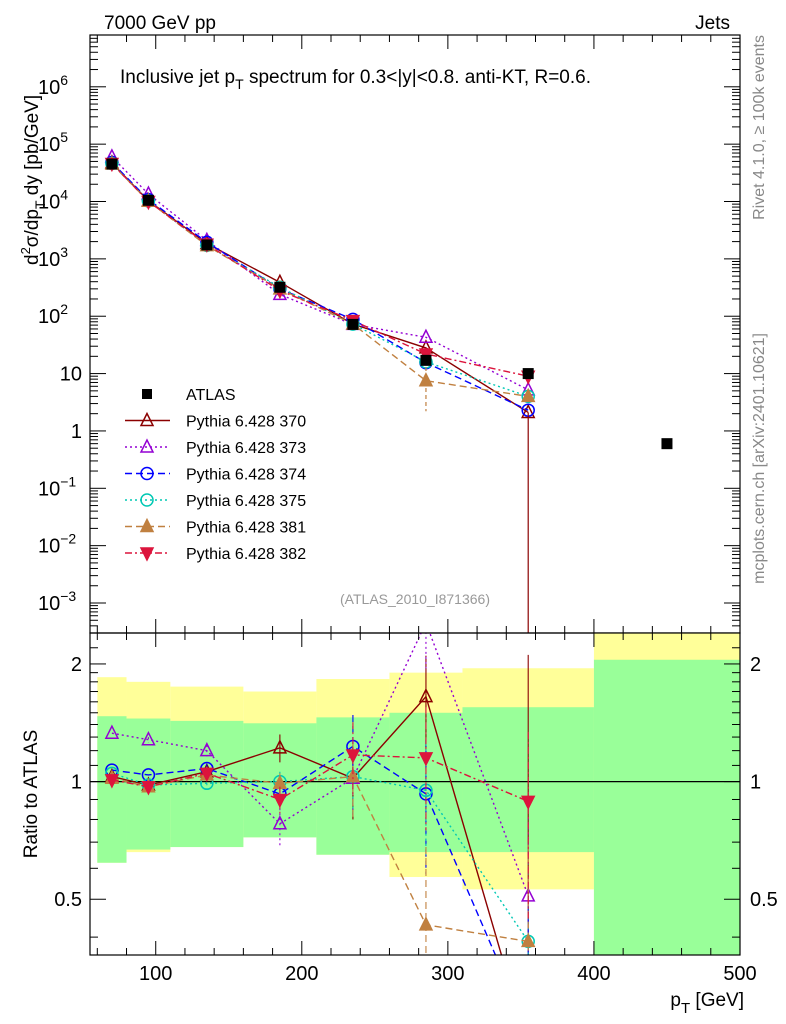 This screenshot has width=786, height=1024. What do you see at coordinates (76, 432) in the screenshot?
I see `y-tick-label: 1` at bounding box center [76, 432].